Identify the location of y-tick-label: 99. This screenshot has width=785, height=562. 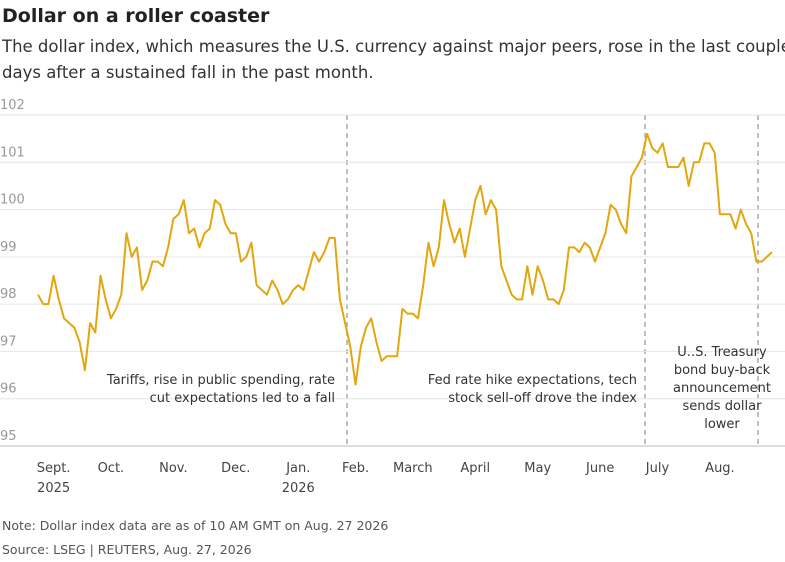
(8, 247).